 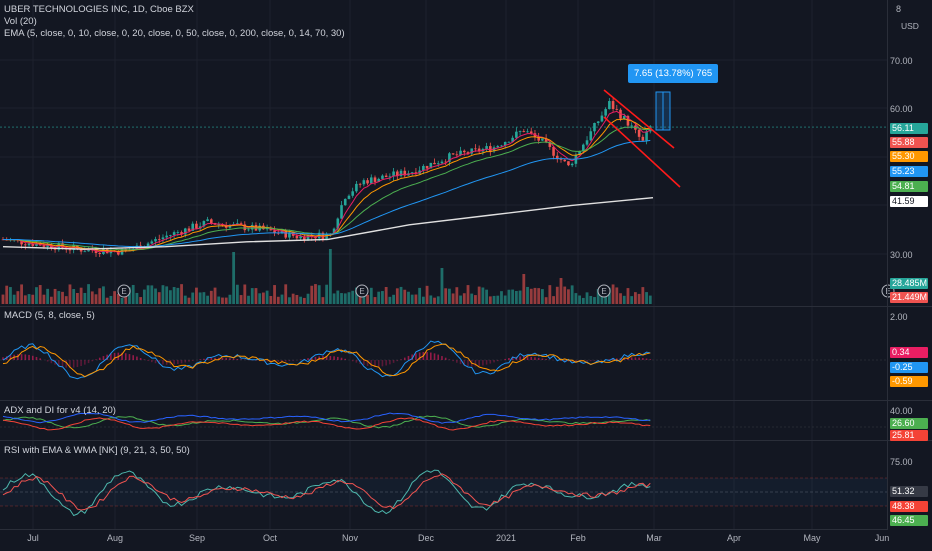 I want to click on settings-corner: 8, so click(x=898, y=9).